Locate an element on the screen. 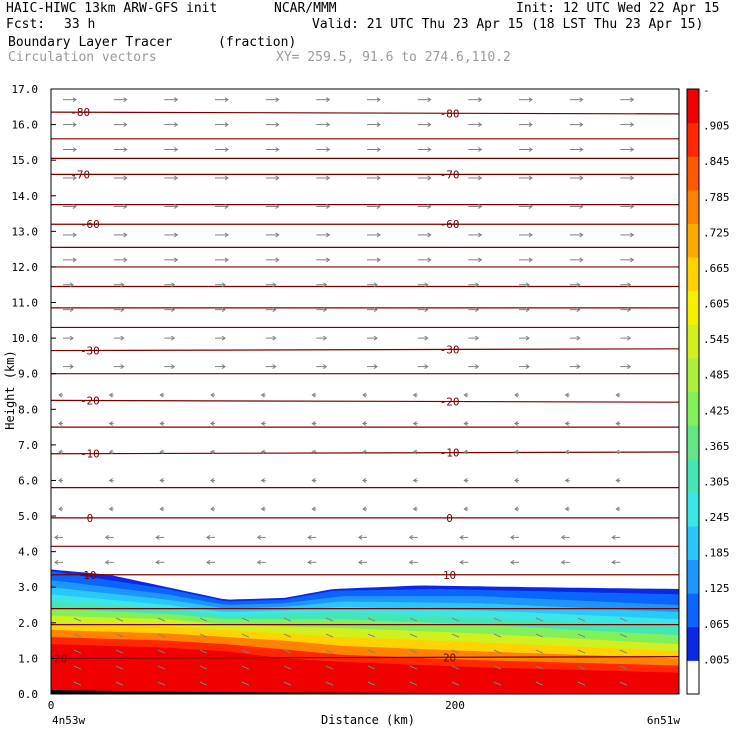 Image resolution: width=740 pixels, height=740 pixels. isotherm-label: 10 is located at coordinates (89, 575).